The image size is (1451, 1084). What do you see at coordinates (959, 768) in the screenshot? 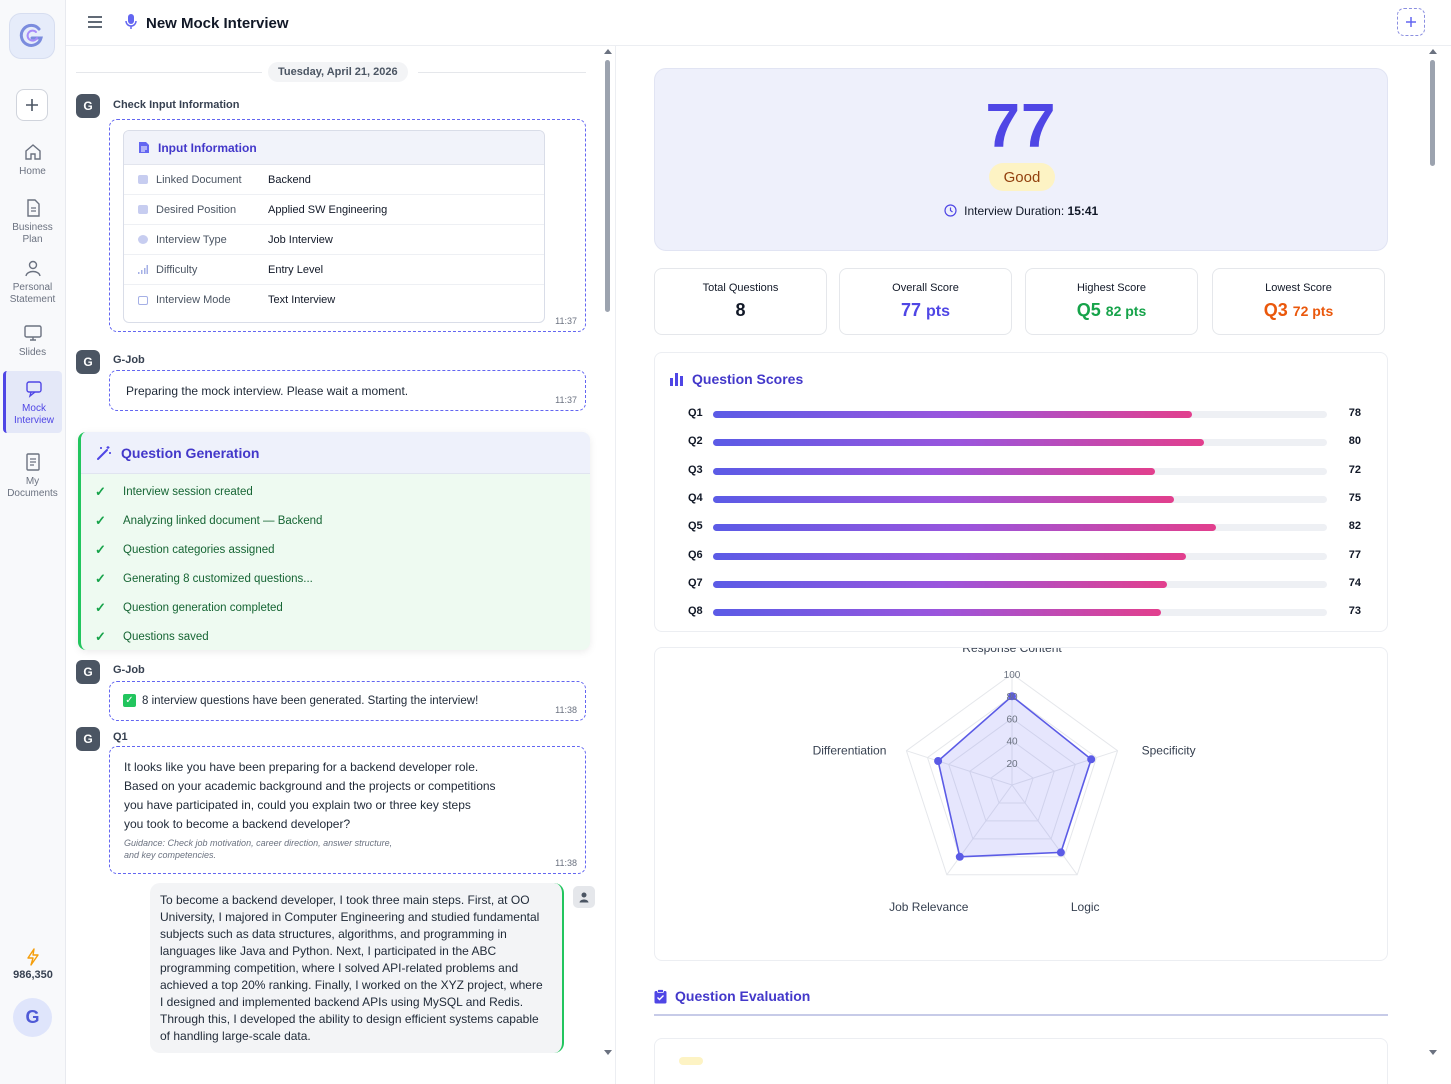
I see `radar-axis-line` at bounding box center [959, 768].